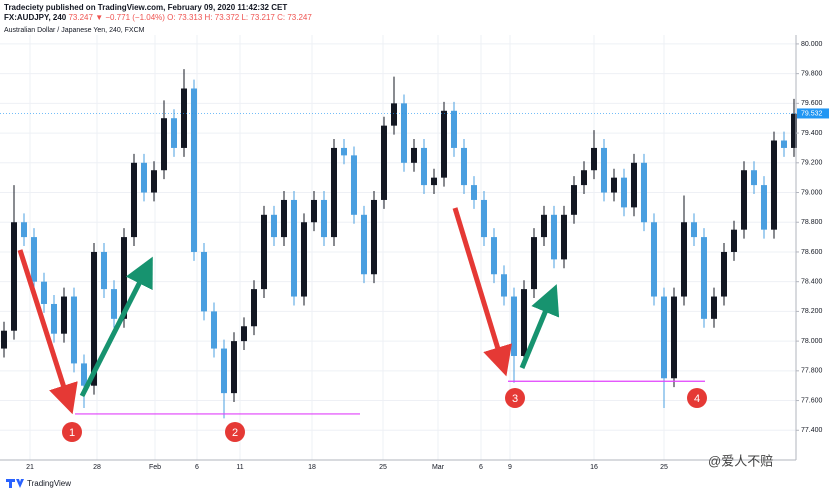 The height and width of the screenshot is (494, 830). What do you see at coordinates (812, 73) in the screenshot?
I see `y-tick-label: 79.800` at bounding box center [812, 73].